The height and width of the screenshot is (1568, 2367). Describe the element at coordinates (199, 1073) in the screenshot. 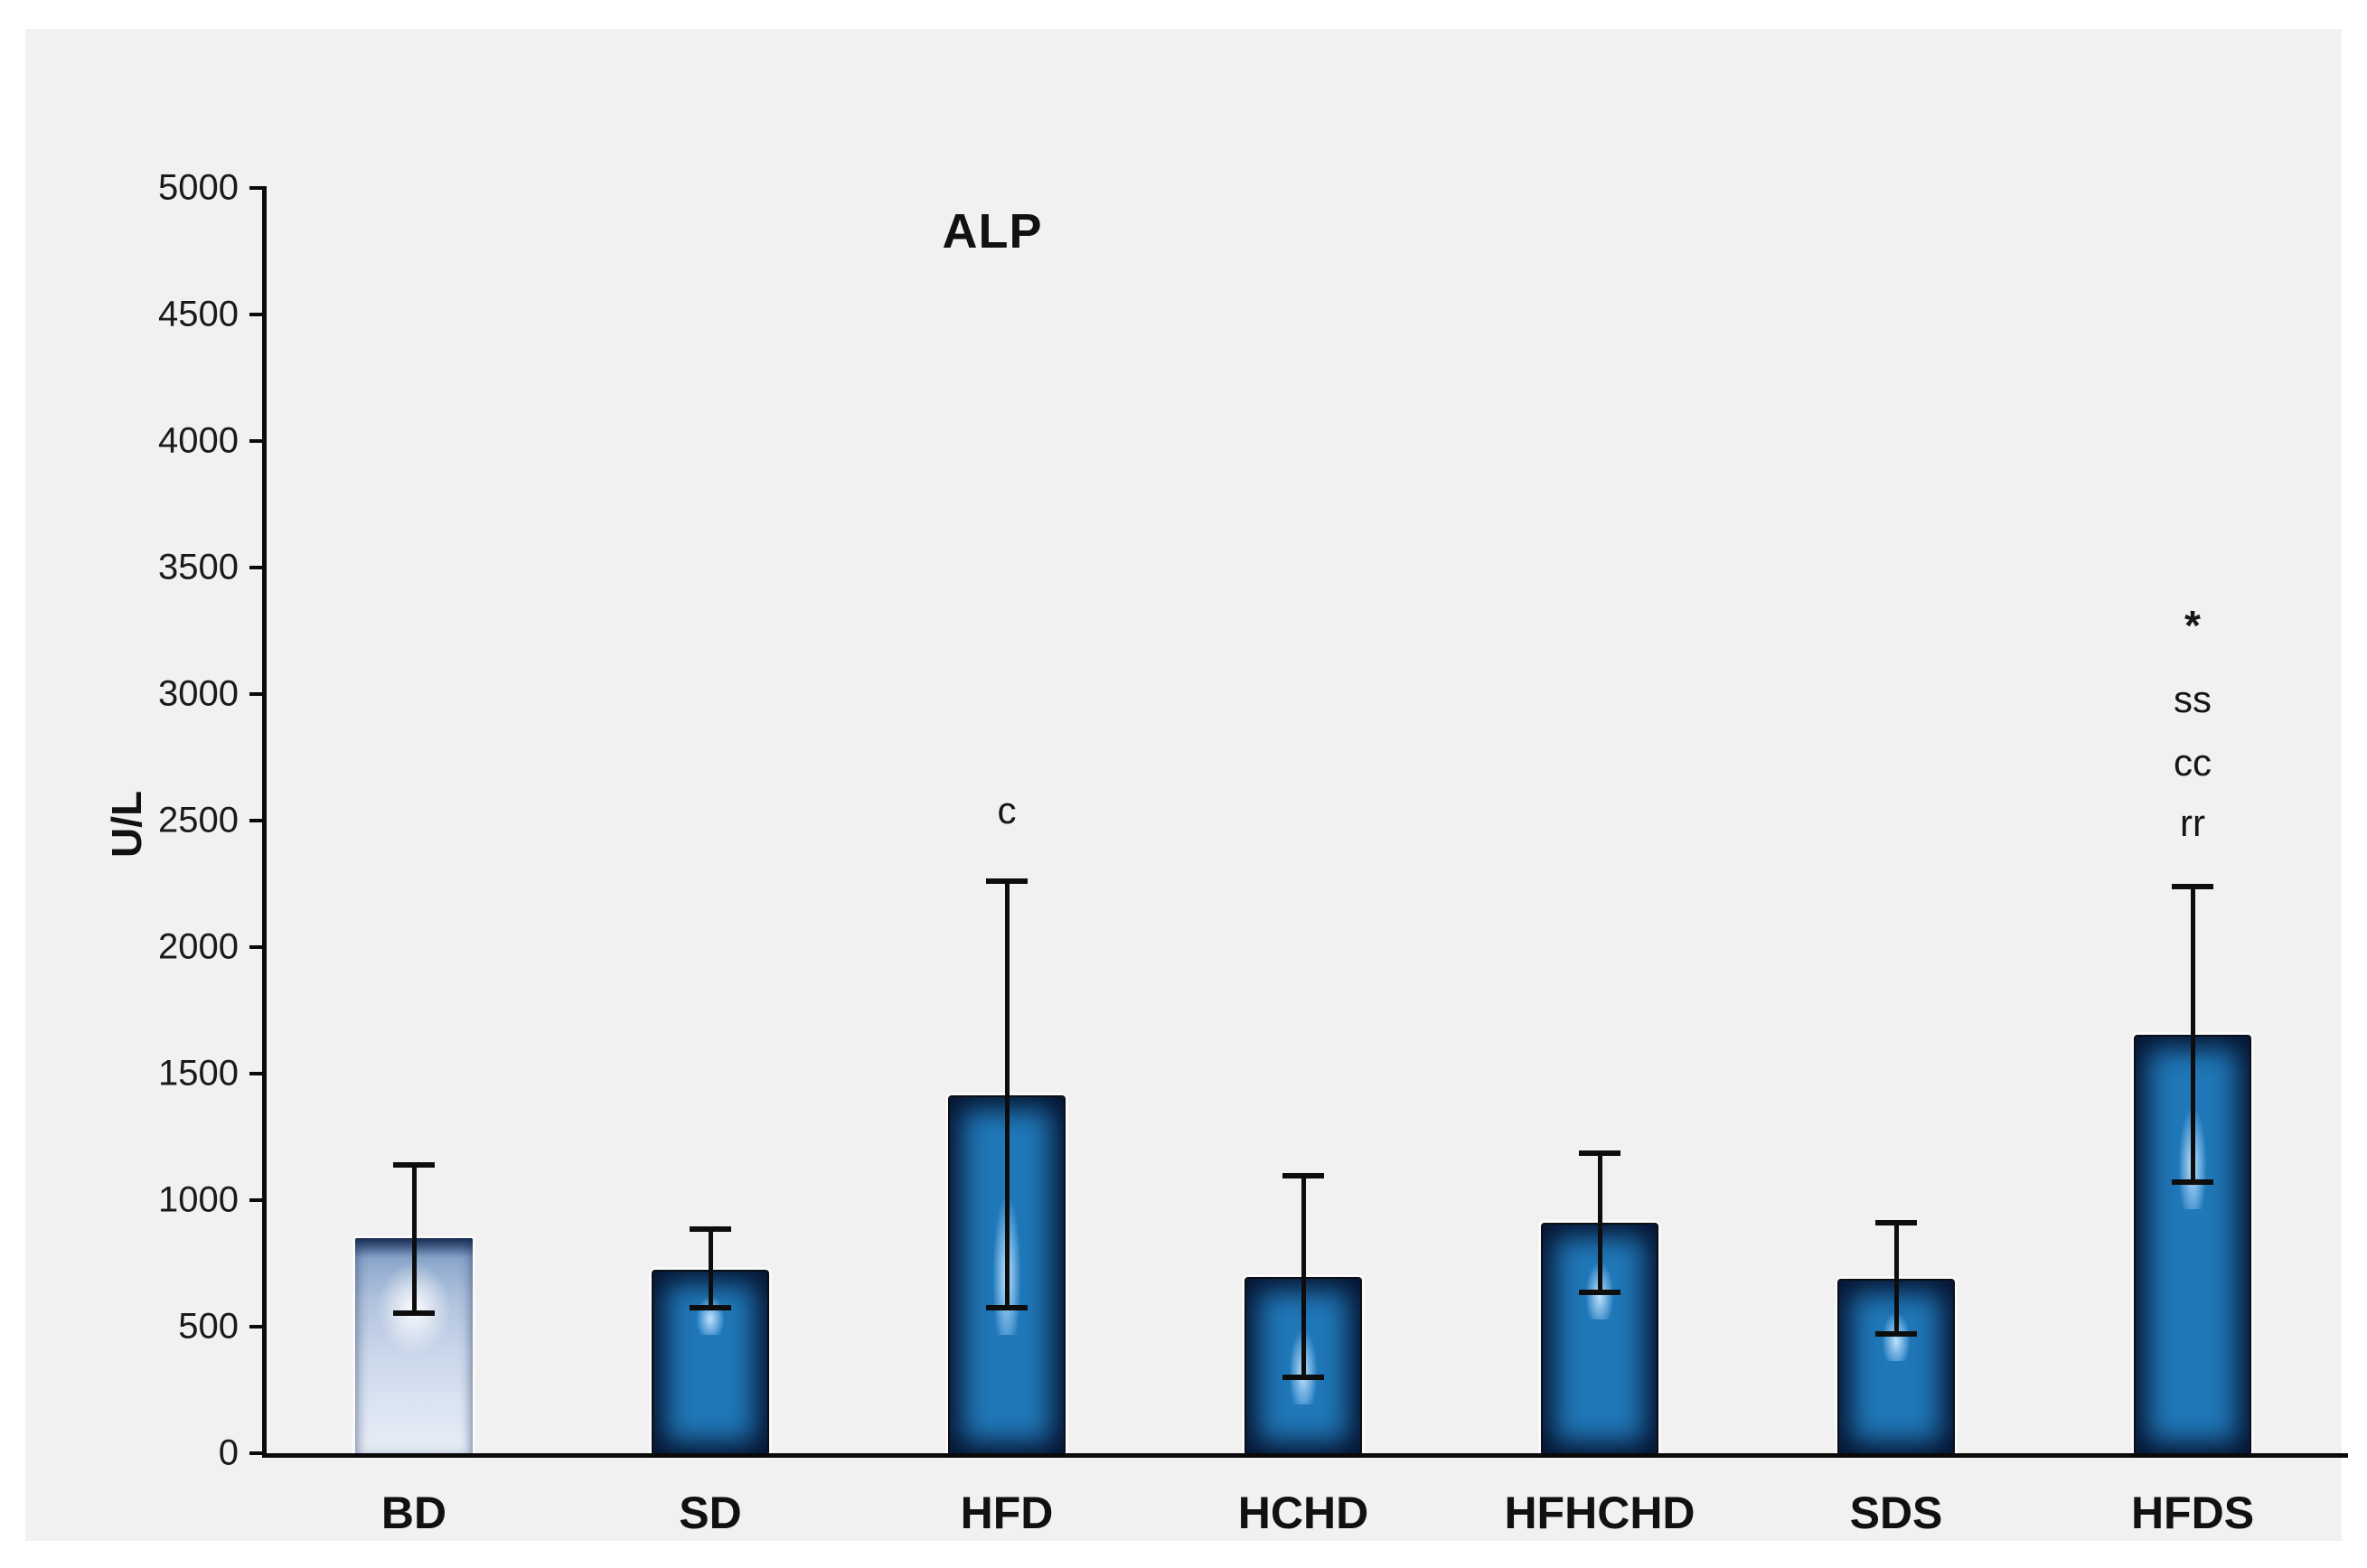

I see `y-tick-label: 1500` at that location.